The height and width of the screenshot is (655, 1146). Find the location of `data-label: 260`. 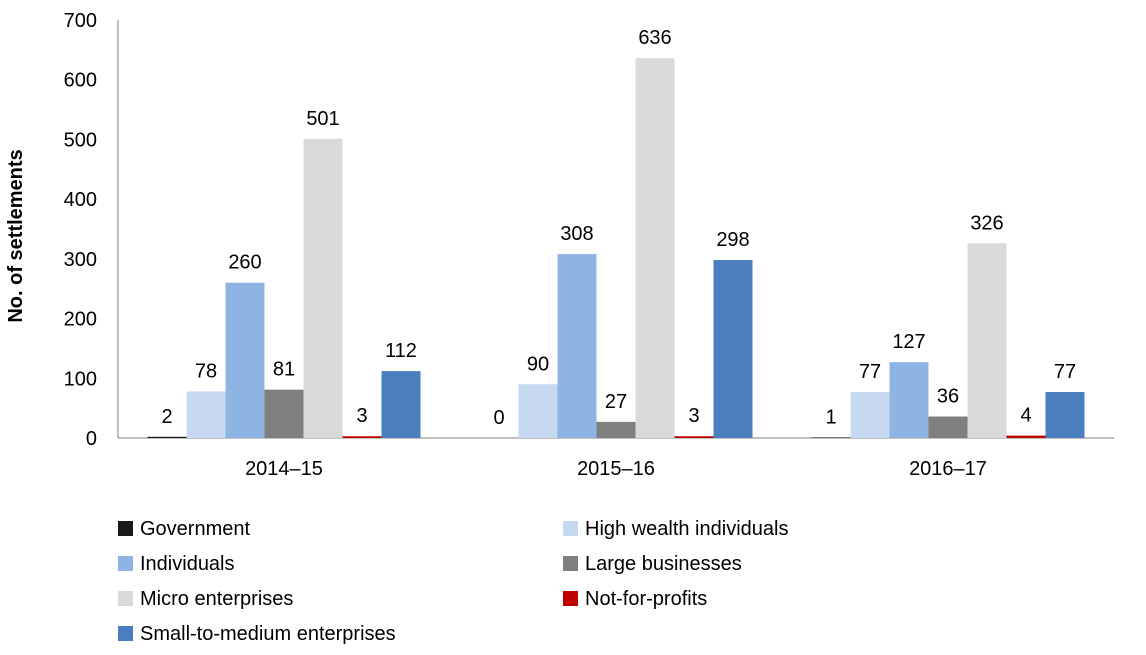

data-label: 260 is located at coordinates (244, 263).